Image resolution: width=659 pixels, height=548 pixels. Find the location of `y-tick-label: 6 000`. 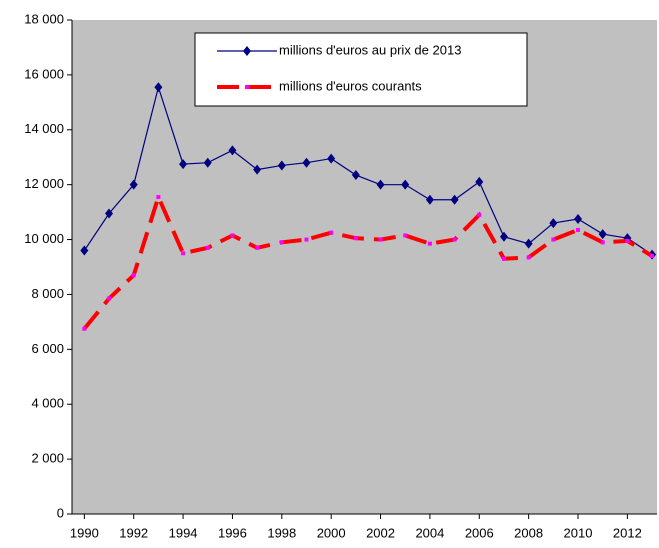

y-tick-label: 6 000 is located at coordinates (47, 348).